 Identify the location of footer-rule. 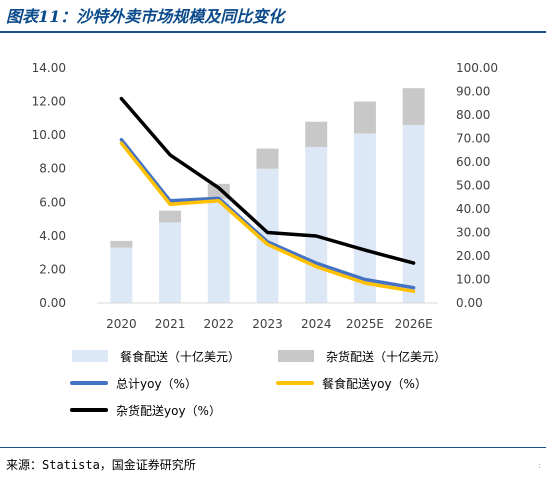
(273, 447).